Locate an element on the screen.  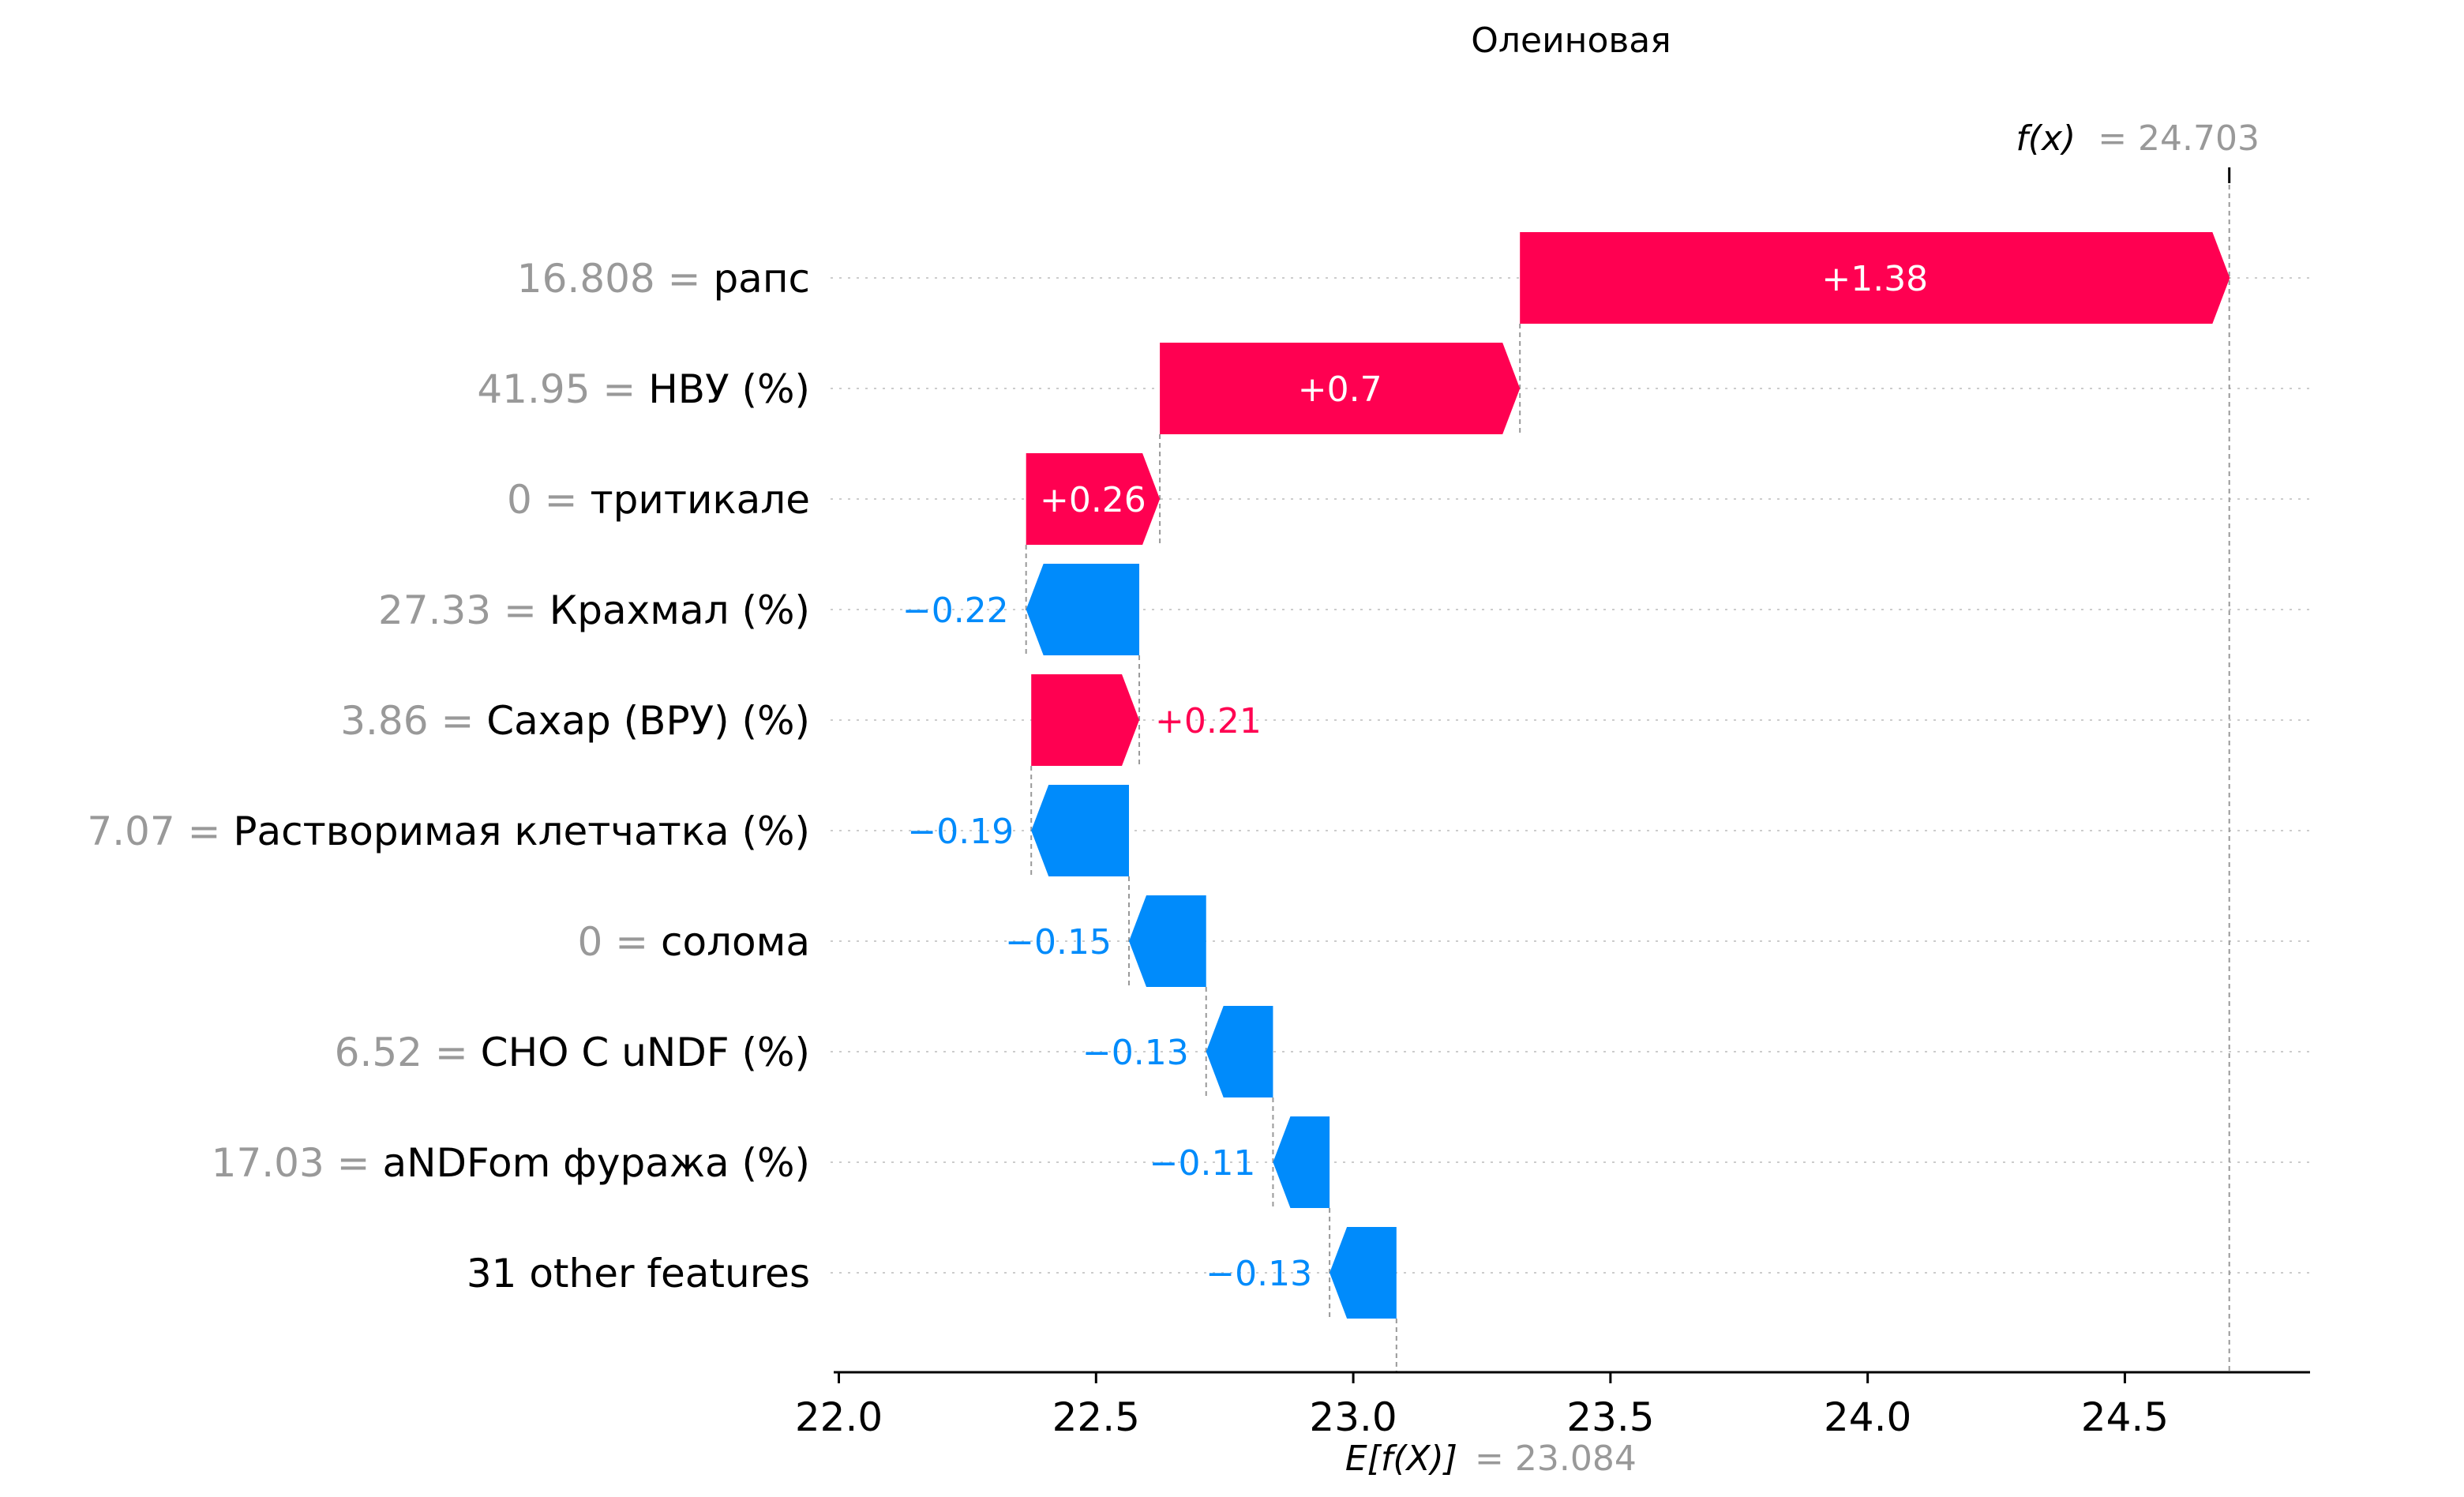
feature-label: 0 = тритикале is located at coordinates (659, 500).